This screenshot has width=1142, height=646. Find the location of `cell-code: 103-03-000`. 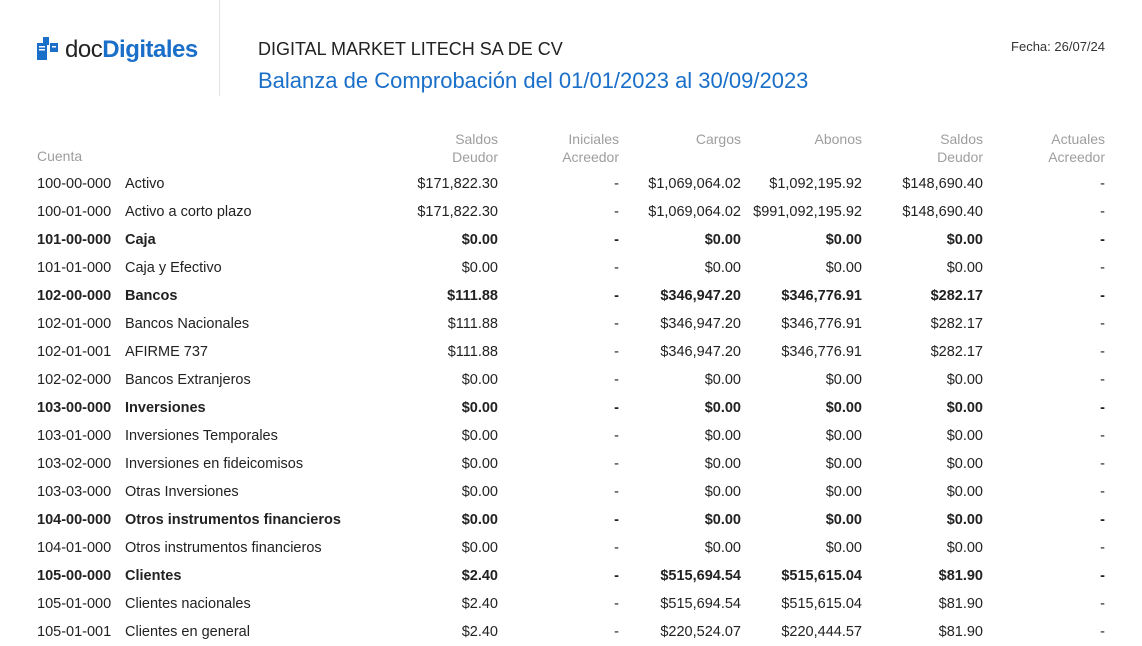

cell-code: 103-03-000 is located at coordinates (74, 492).